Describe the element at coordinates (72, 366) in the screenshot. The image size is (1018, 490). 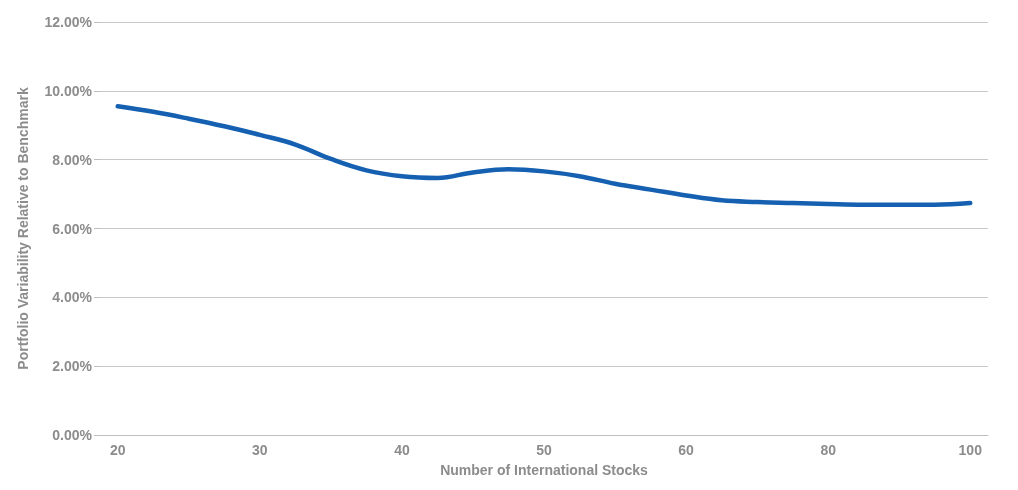
I see `y-tick-label: 2.00%` at that location.